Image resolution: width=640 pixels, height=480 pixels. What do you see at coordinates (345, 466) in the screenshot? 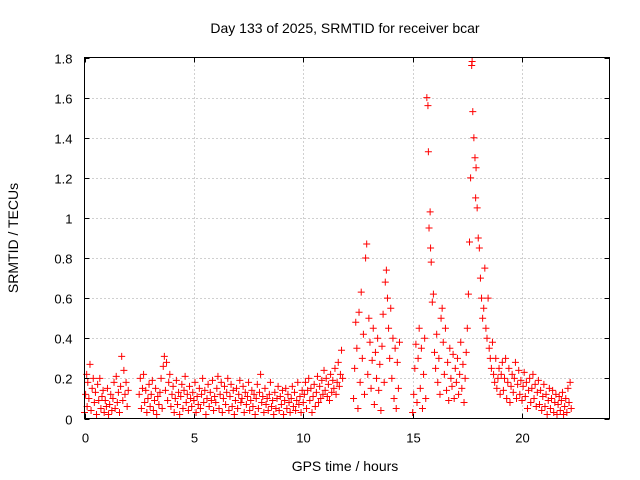
I see `x-axis-label: GPS time / hours` at bounding box center [345, 466].